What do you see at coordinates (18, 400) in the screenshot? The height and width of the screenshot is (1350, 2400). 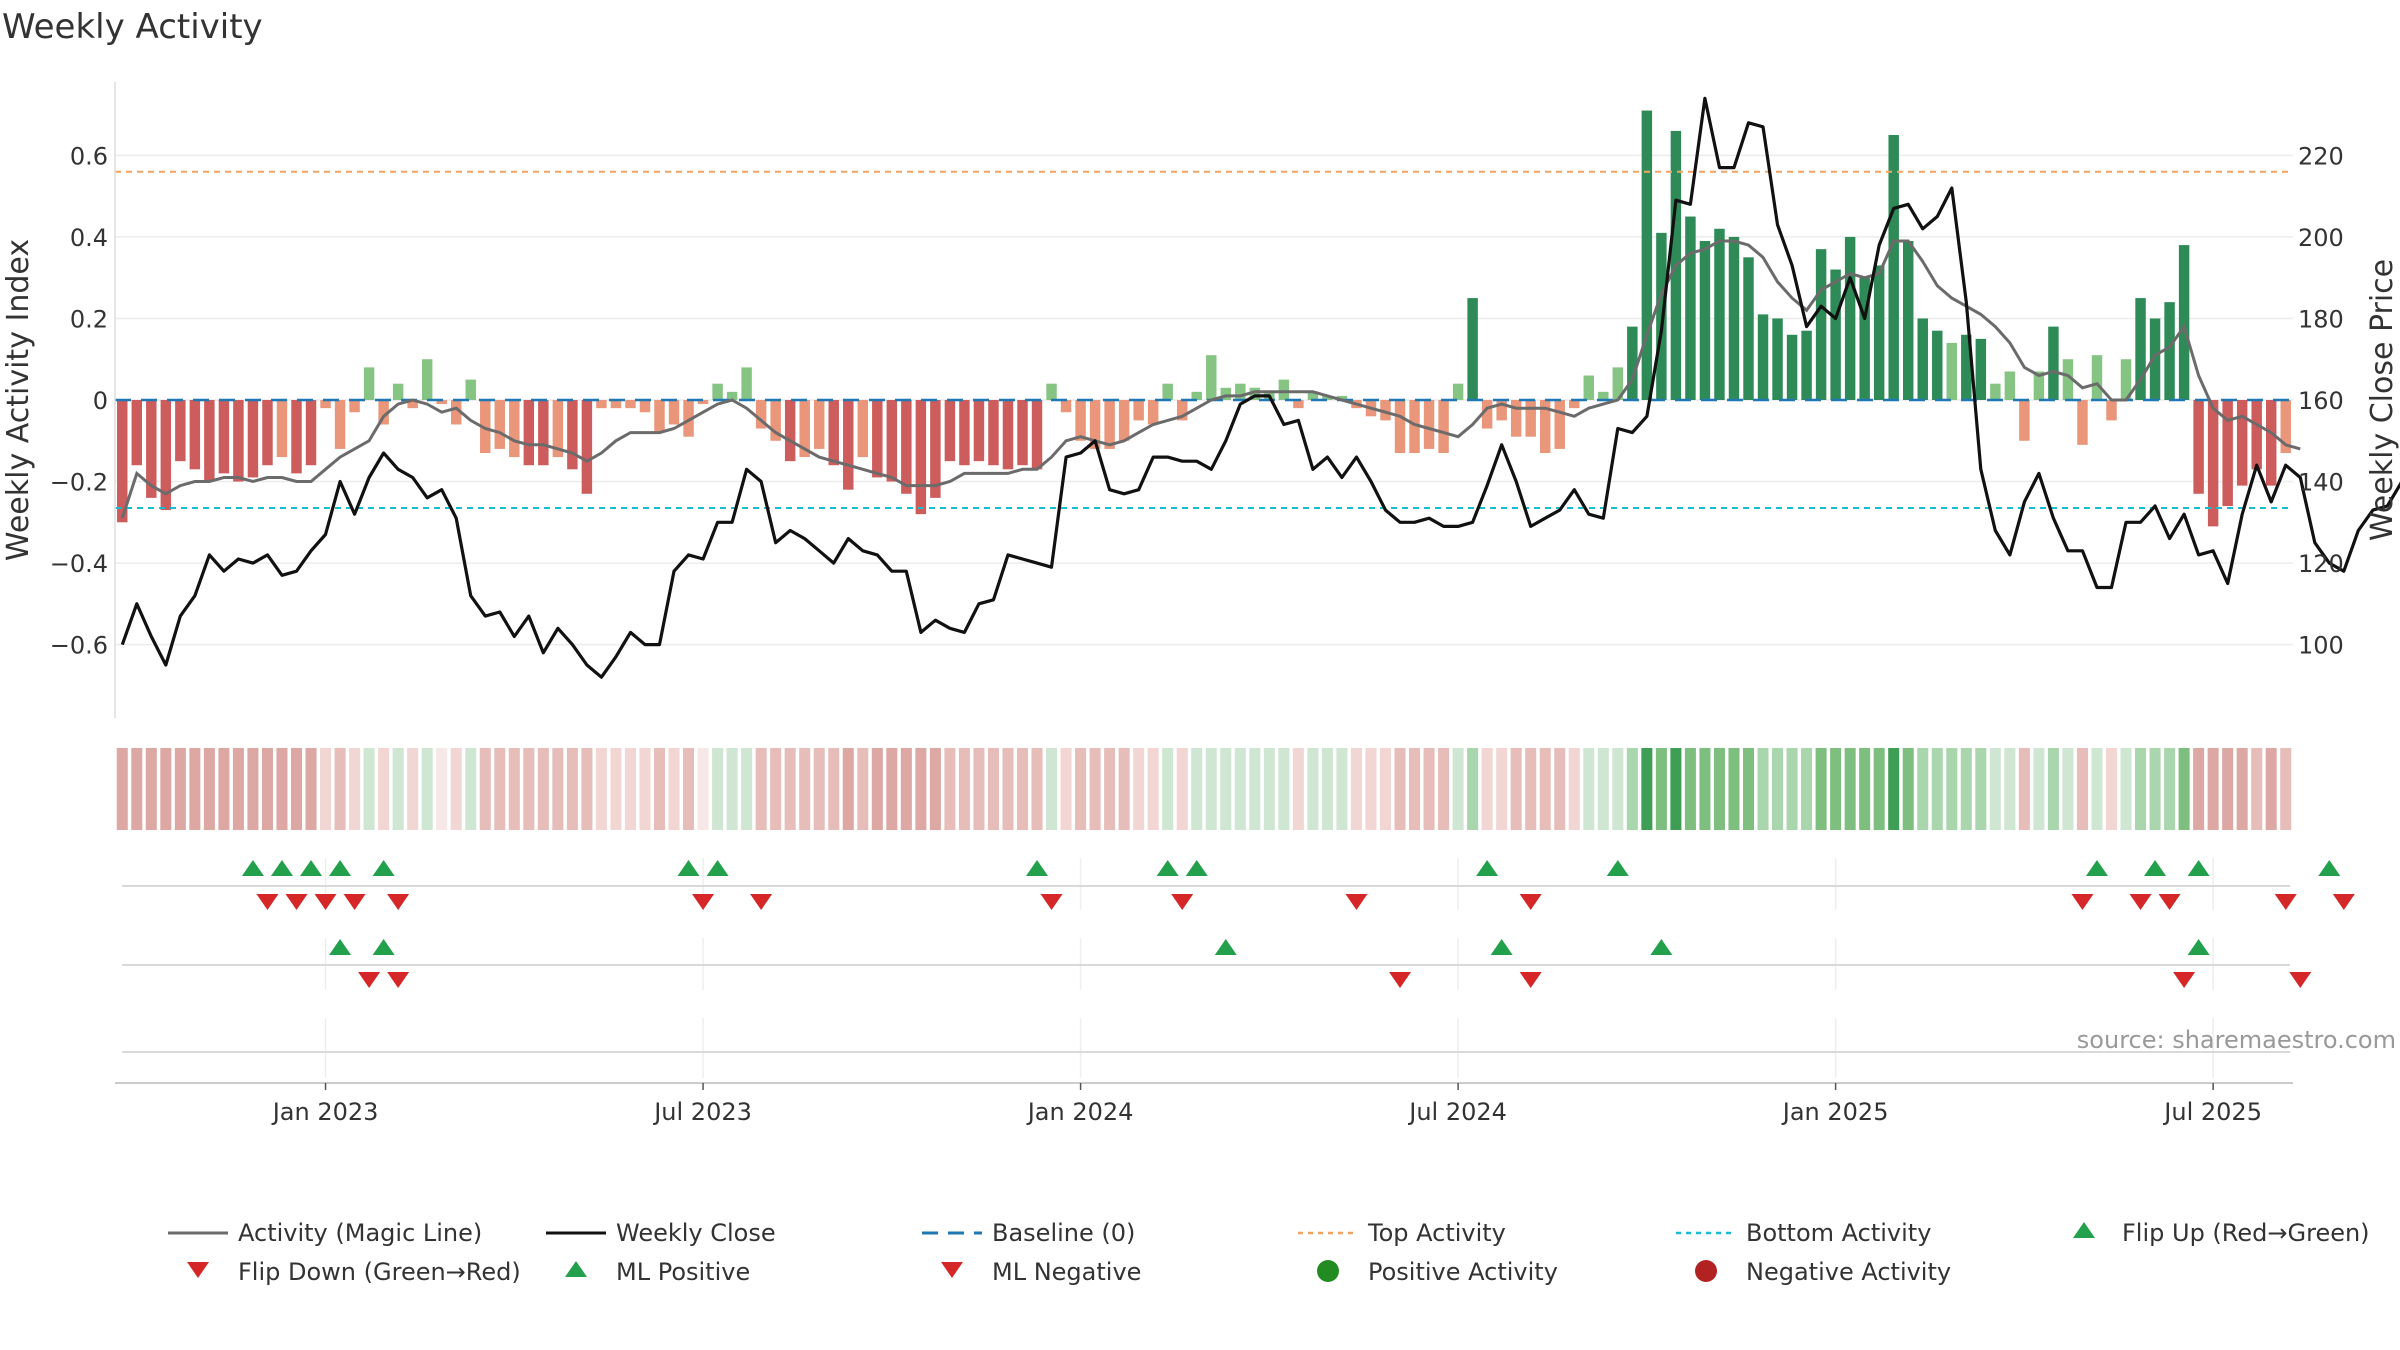 I see `y-axis-label: Weekly Activity Index` at bounding box center [18, 400].